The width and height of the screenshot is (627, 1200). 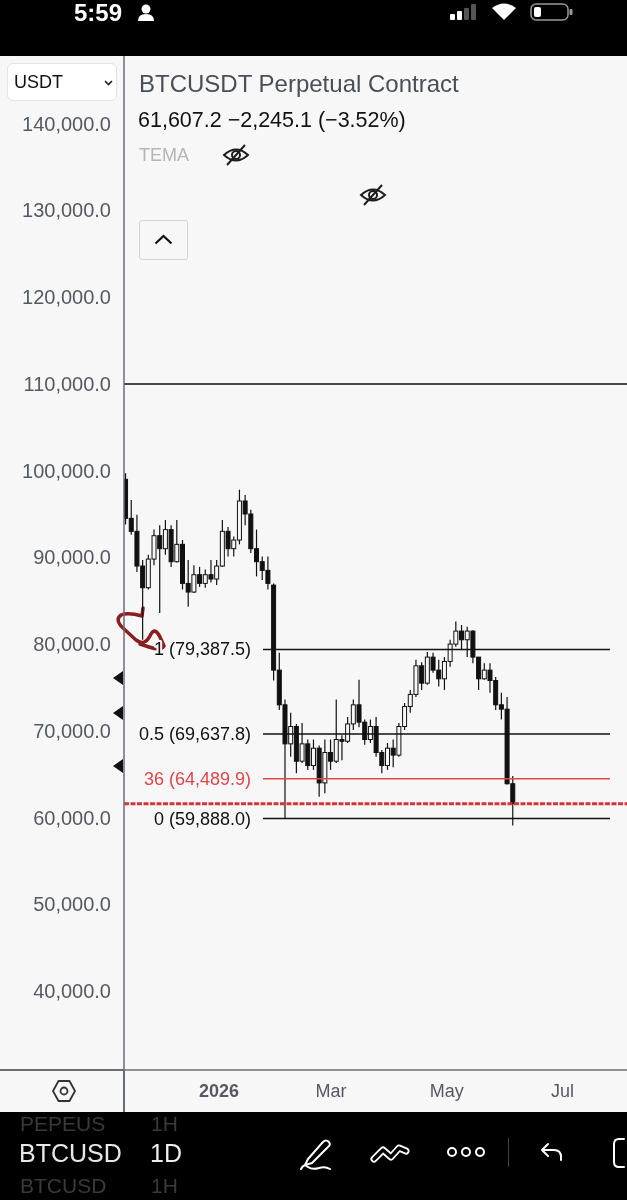 What do you see at coordinates (72, 817) in the screenshot?
I see `y-tick-label: 60,000.0` at bounding box center [72, 817].